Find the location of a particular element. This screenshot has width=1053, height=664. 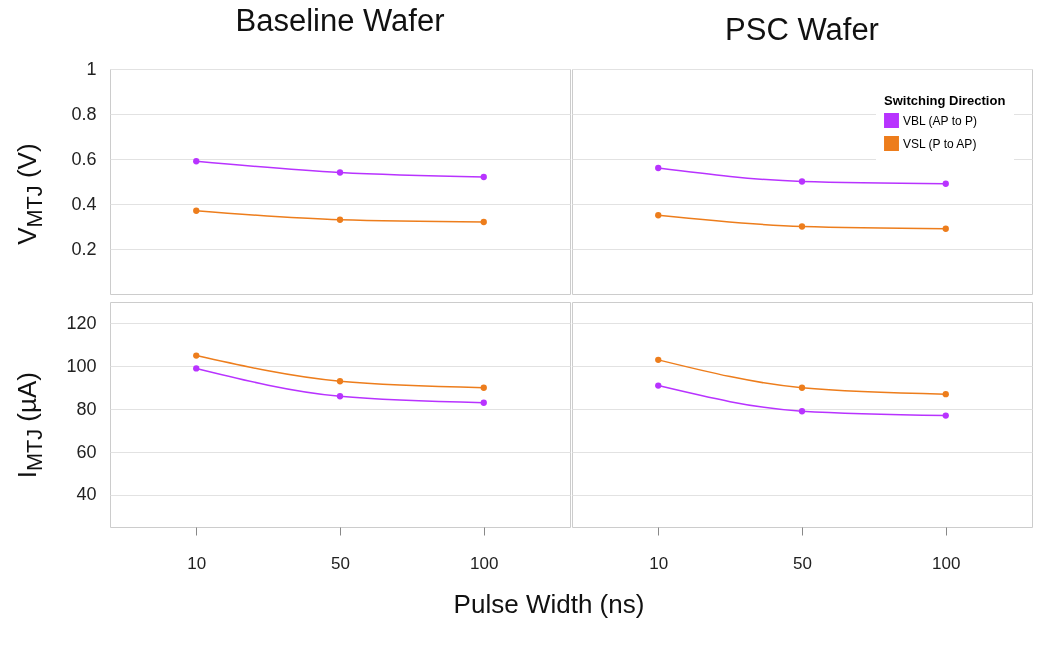

y-tick-label: 40 is located at coordinates (86, 494).